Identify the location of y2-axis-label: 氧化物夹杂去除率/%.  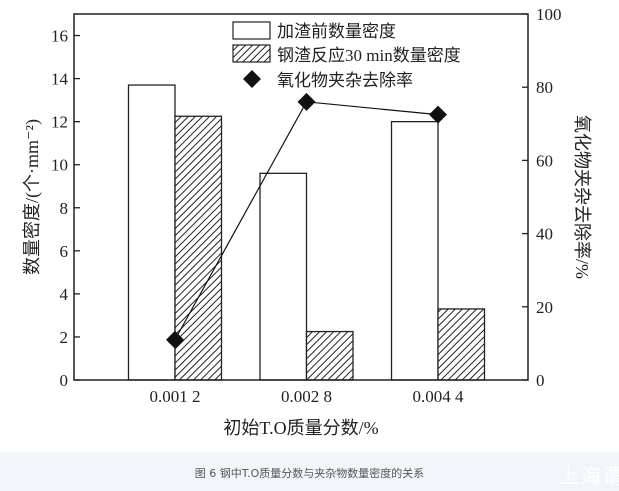
(582, 197).